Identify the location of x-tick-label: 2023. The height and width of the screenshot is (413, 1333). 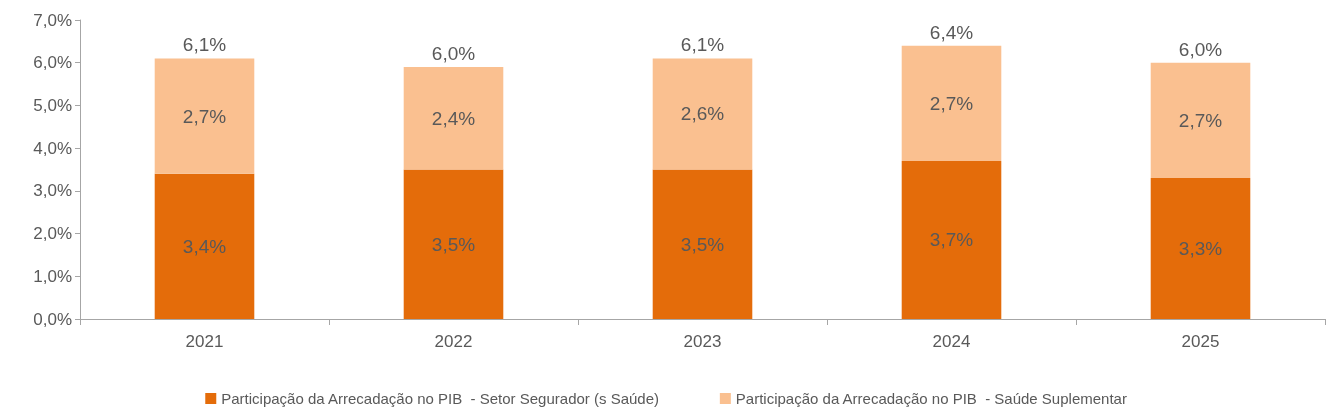
(702, 341).